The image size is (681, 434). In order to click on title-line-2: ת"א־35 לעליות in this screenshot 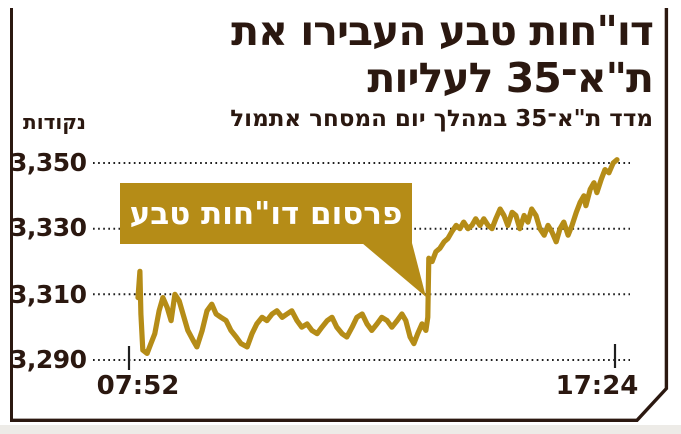, I will do `click(510, 78)`.